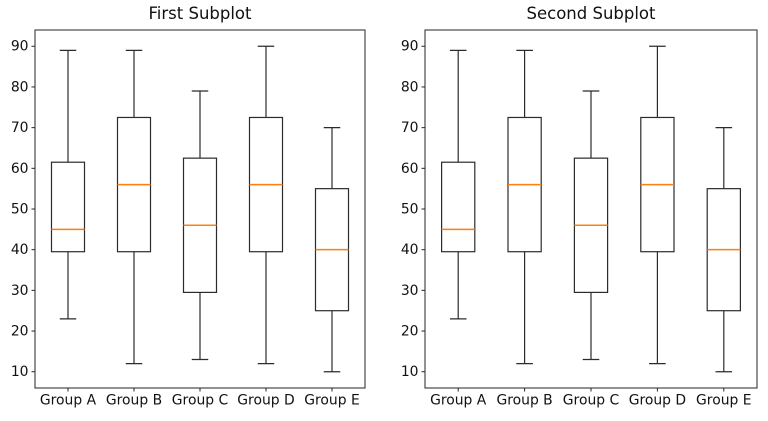 The image size is (768, 421). What do you see at coordinates (200, 13) in the screenshot?
I see `first-subplot-title: First Subplot` at bounding box center [200, 13].